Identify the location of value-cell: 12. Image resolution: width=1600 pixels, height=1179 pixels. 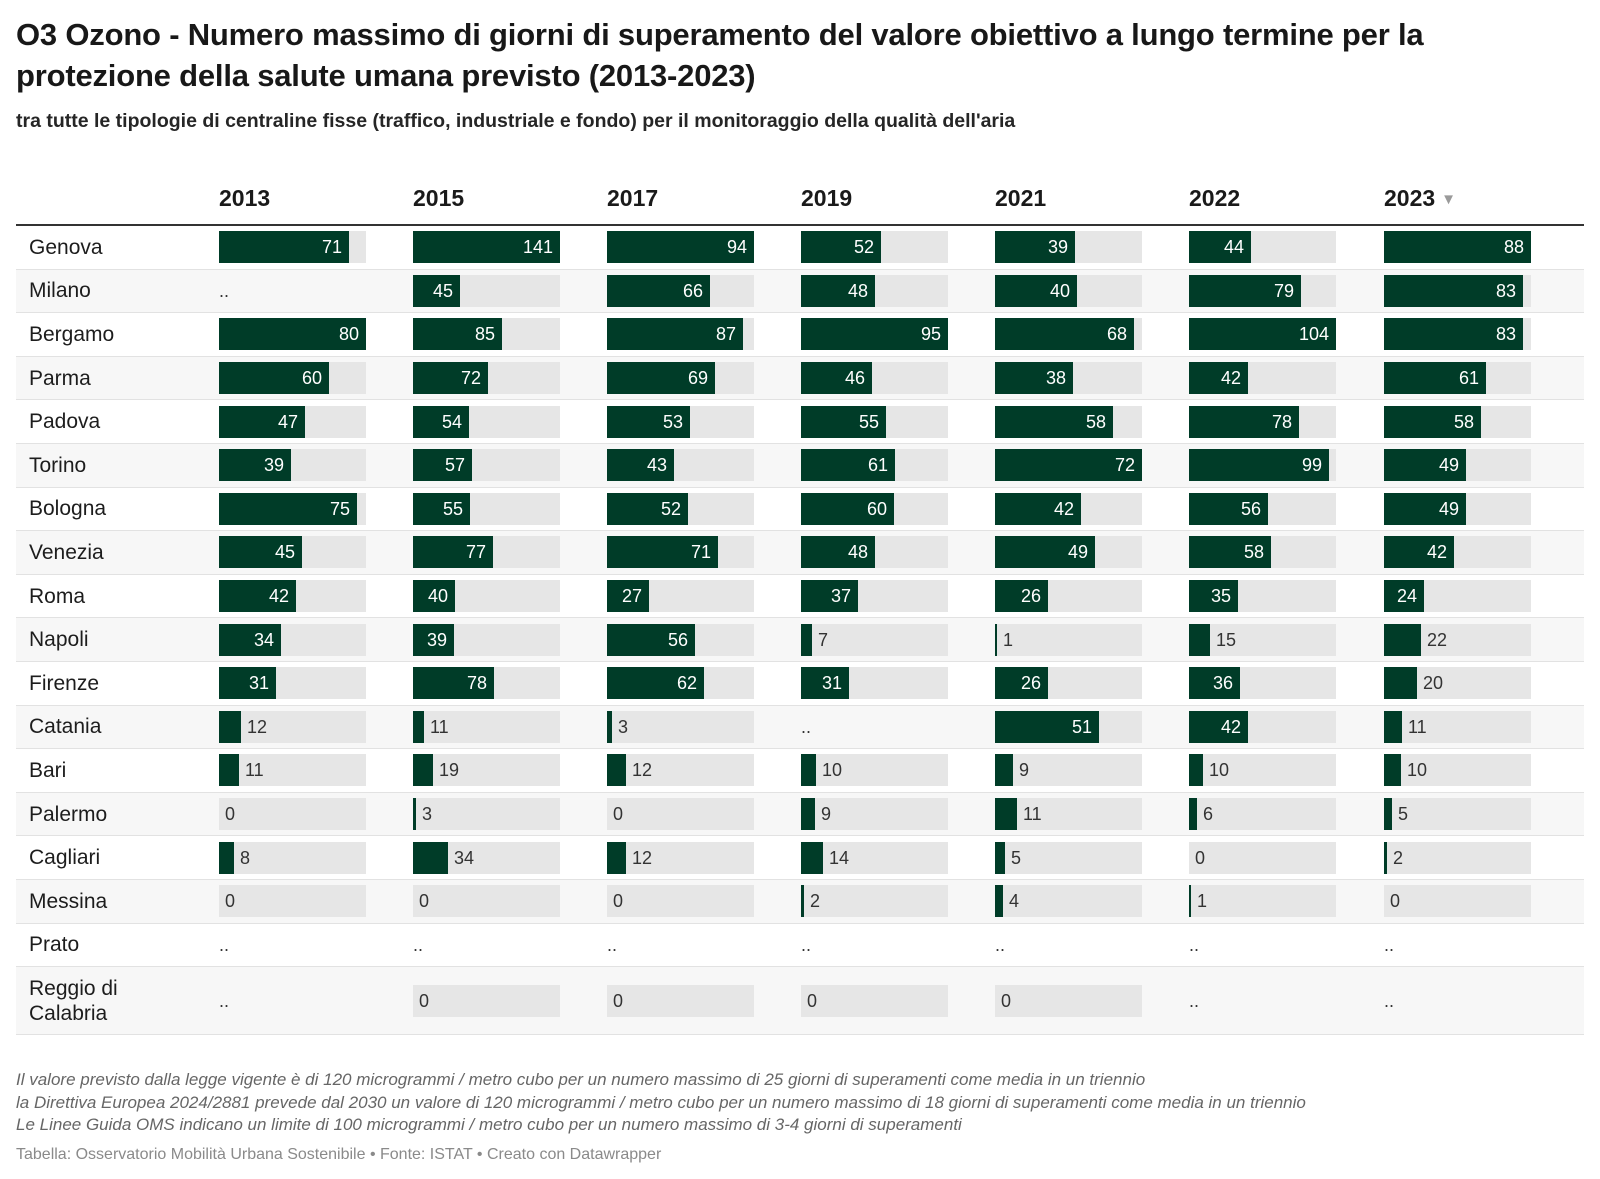
(682, 857).